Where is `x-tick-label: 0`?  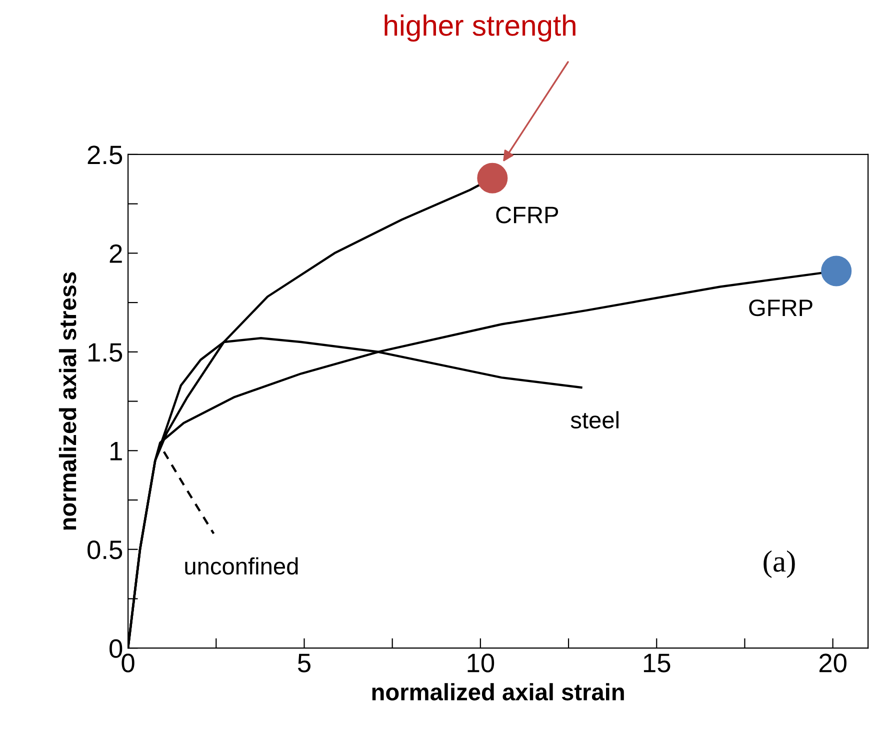
x-tick-label: 0 is located at coordinates (128, 663).